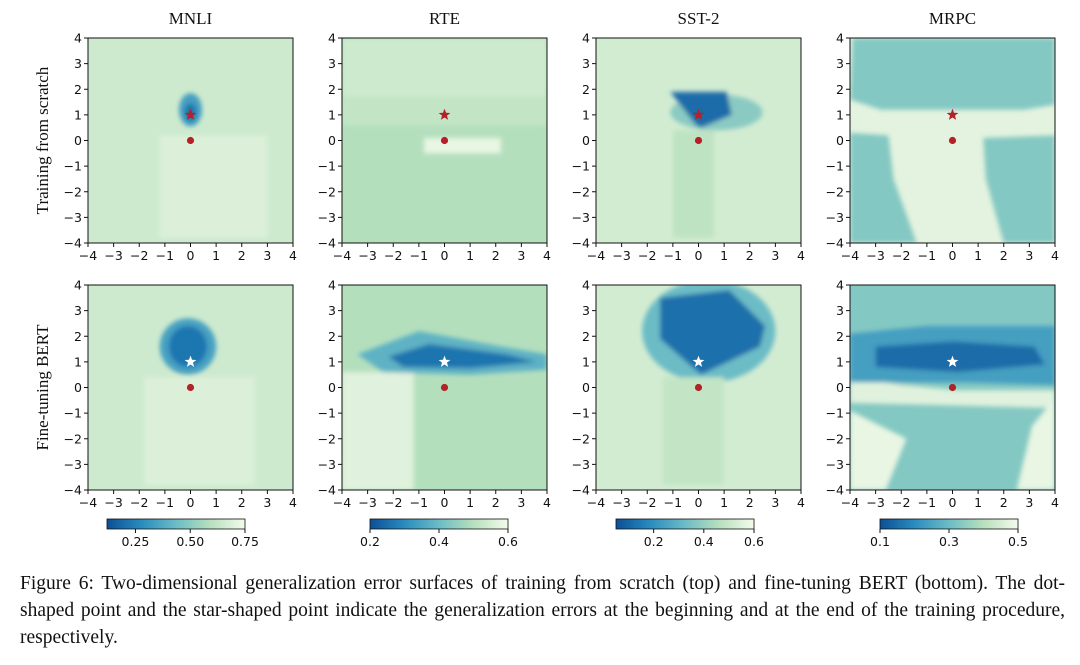 This screenshot has width=1080, height=665. What do you see at coordinates (654, 541) in the screenshot?
I see `colorbar-tick-label: 0.2` at bounding box center [654, 541].